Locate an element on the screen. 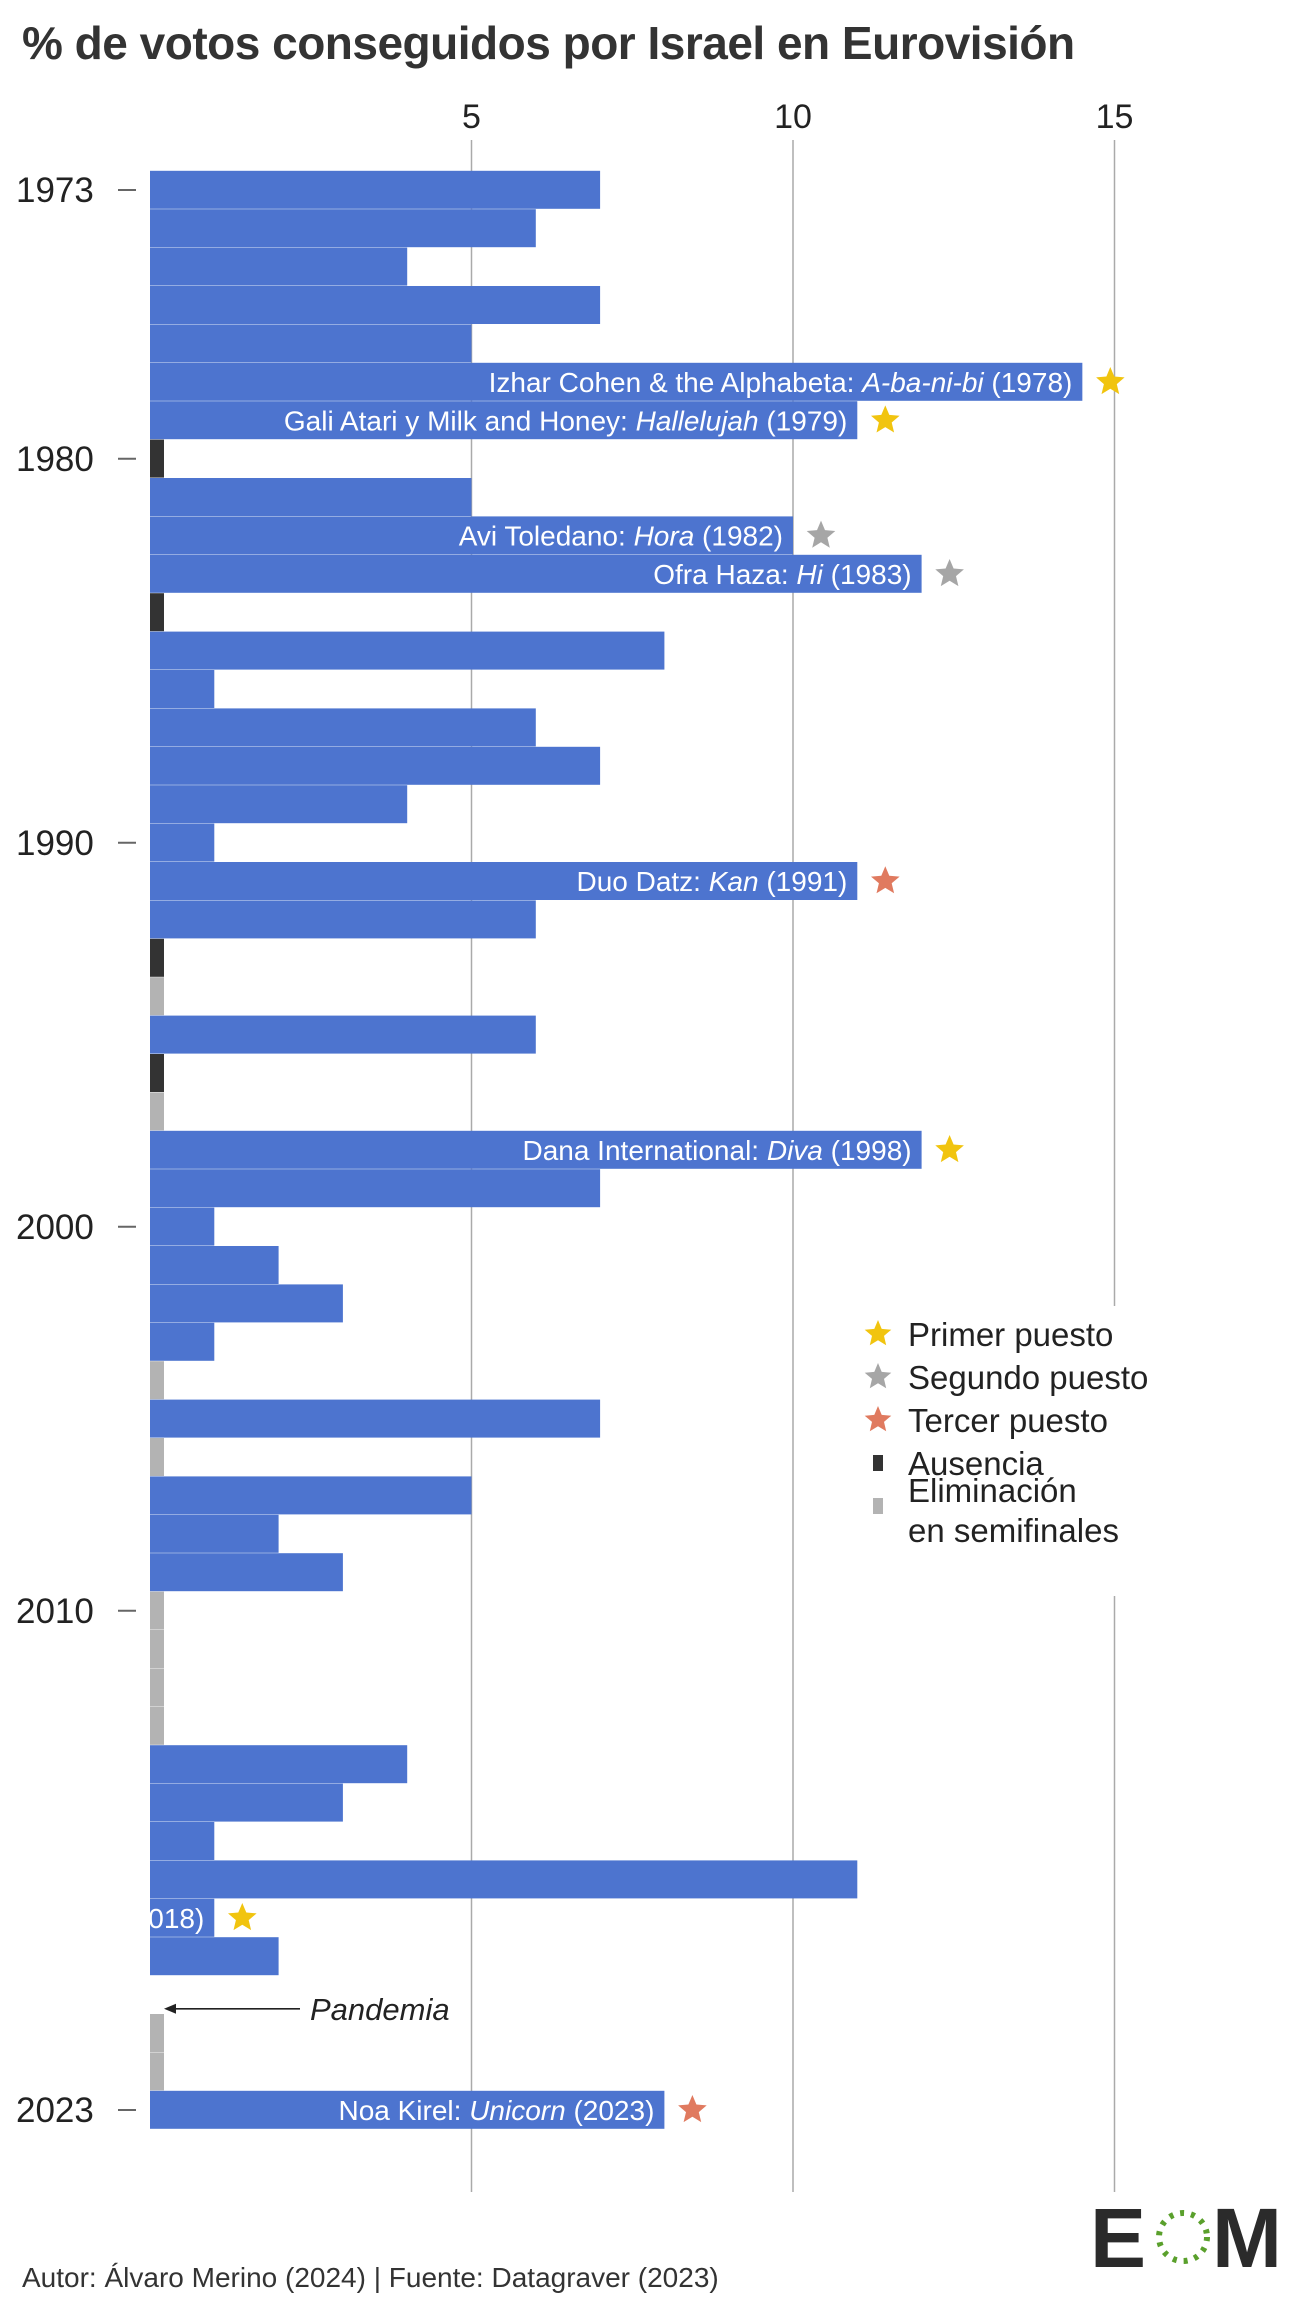 The width and height of the screenshot is (1300, 2306). annotation-song: Hi is located at coordinates (809, 574).